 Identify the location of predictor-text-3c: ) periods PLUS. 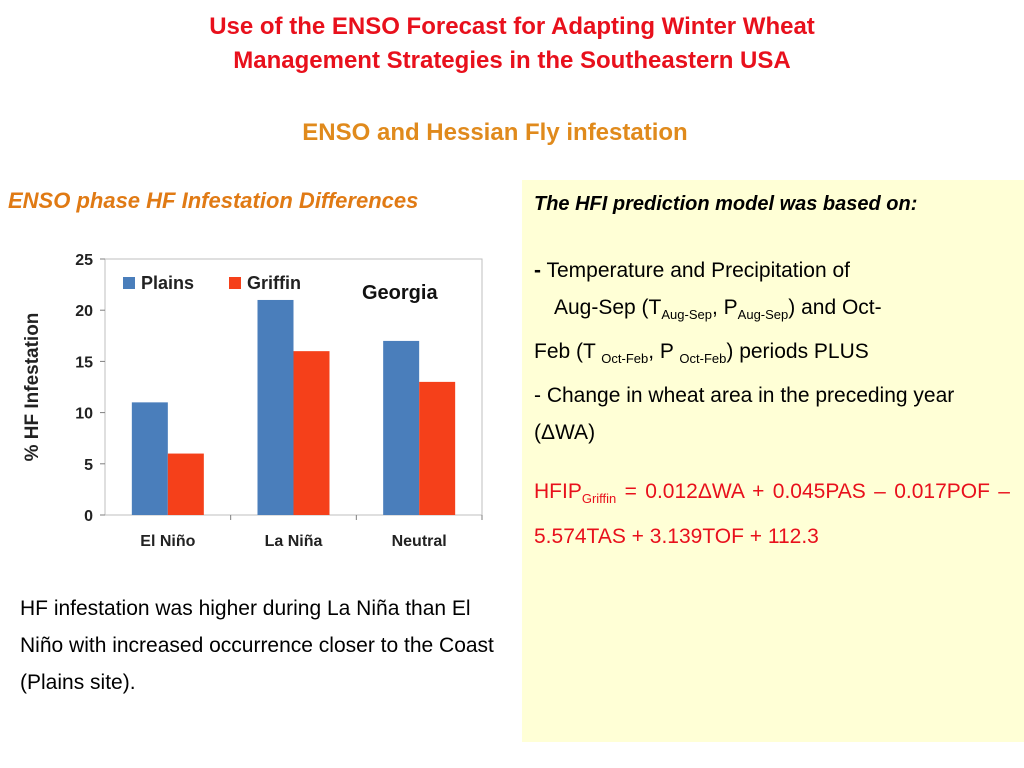
(797, 352).